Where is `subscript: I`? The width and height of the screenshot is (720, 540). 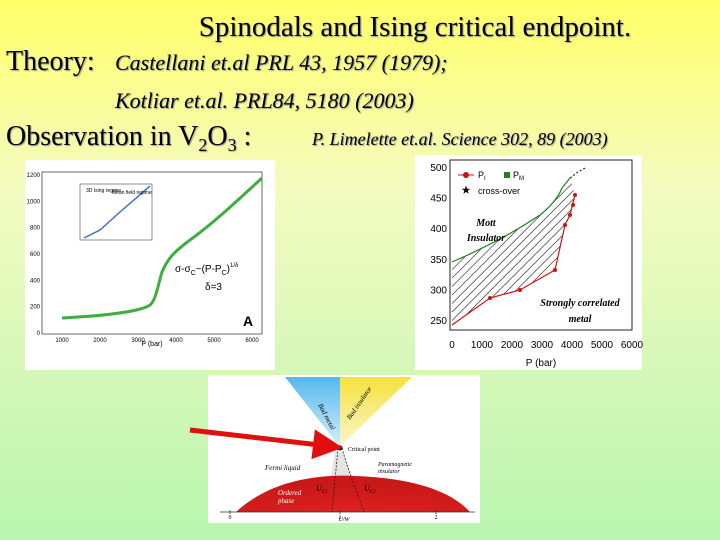
subscript: I is located at coordinates (485, 179).